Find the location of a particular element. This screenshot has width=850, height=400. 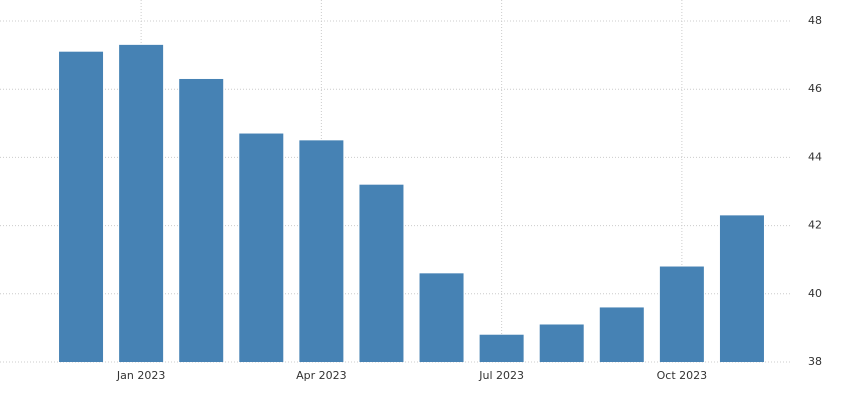

y-tick-label: 44 is located at coordinates (815, 156).